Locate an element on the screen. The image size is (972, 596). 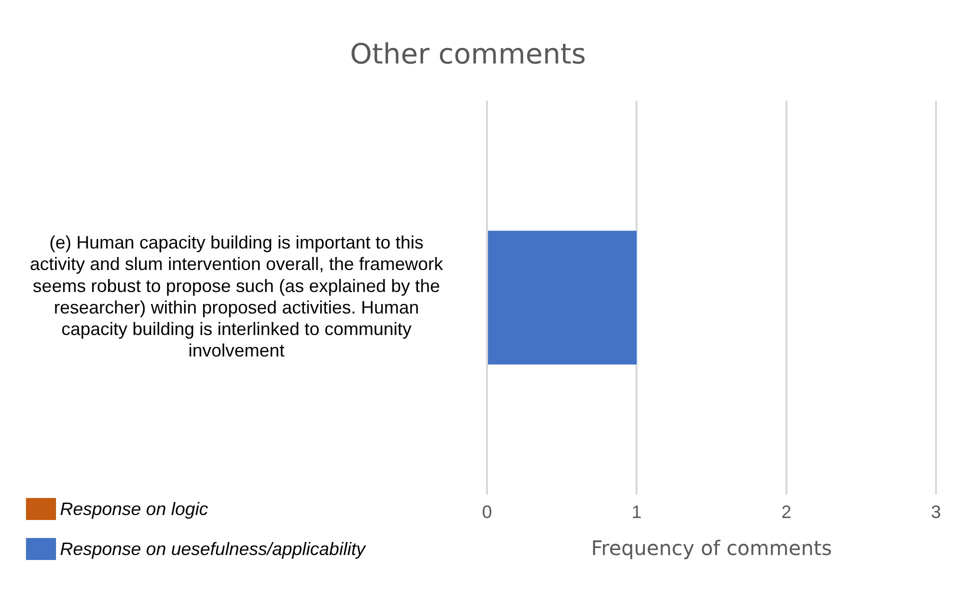
x-tick-label: 2 is located at coordinates (786, 512).